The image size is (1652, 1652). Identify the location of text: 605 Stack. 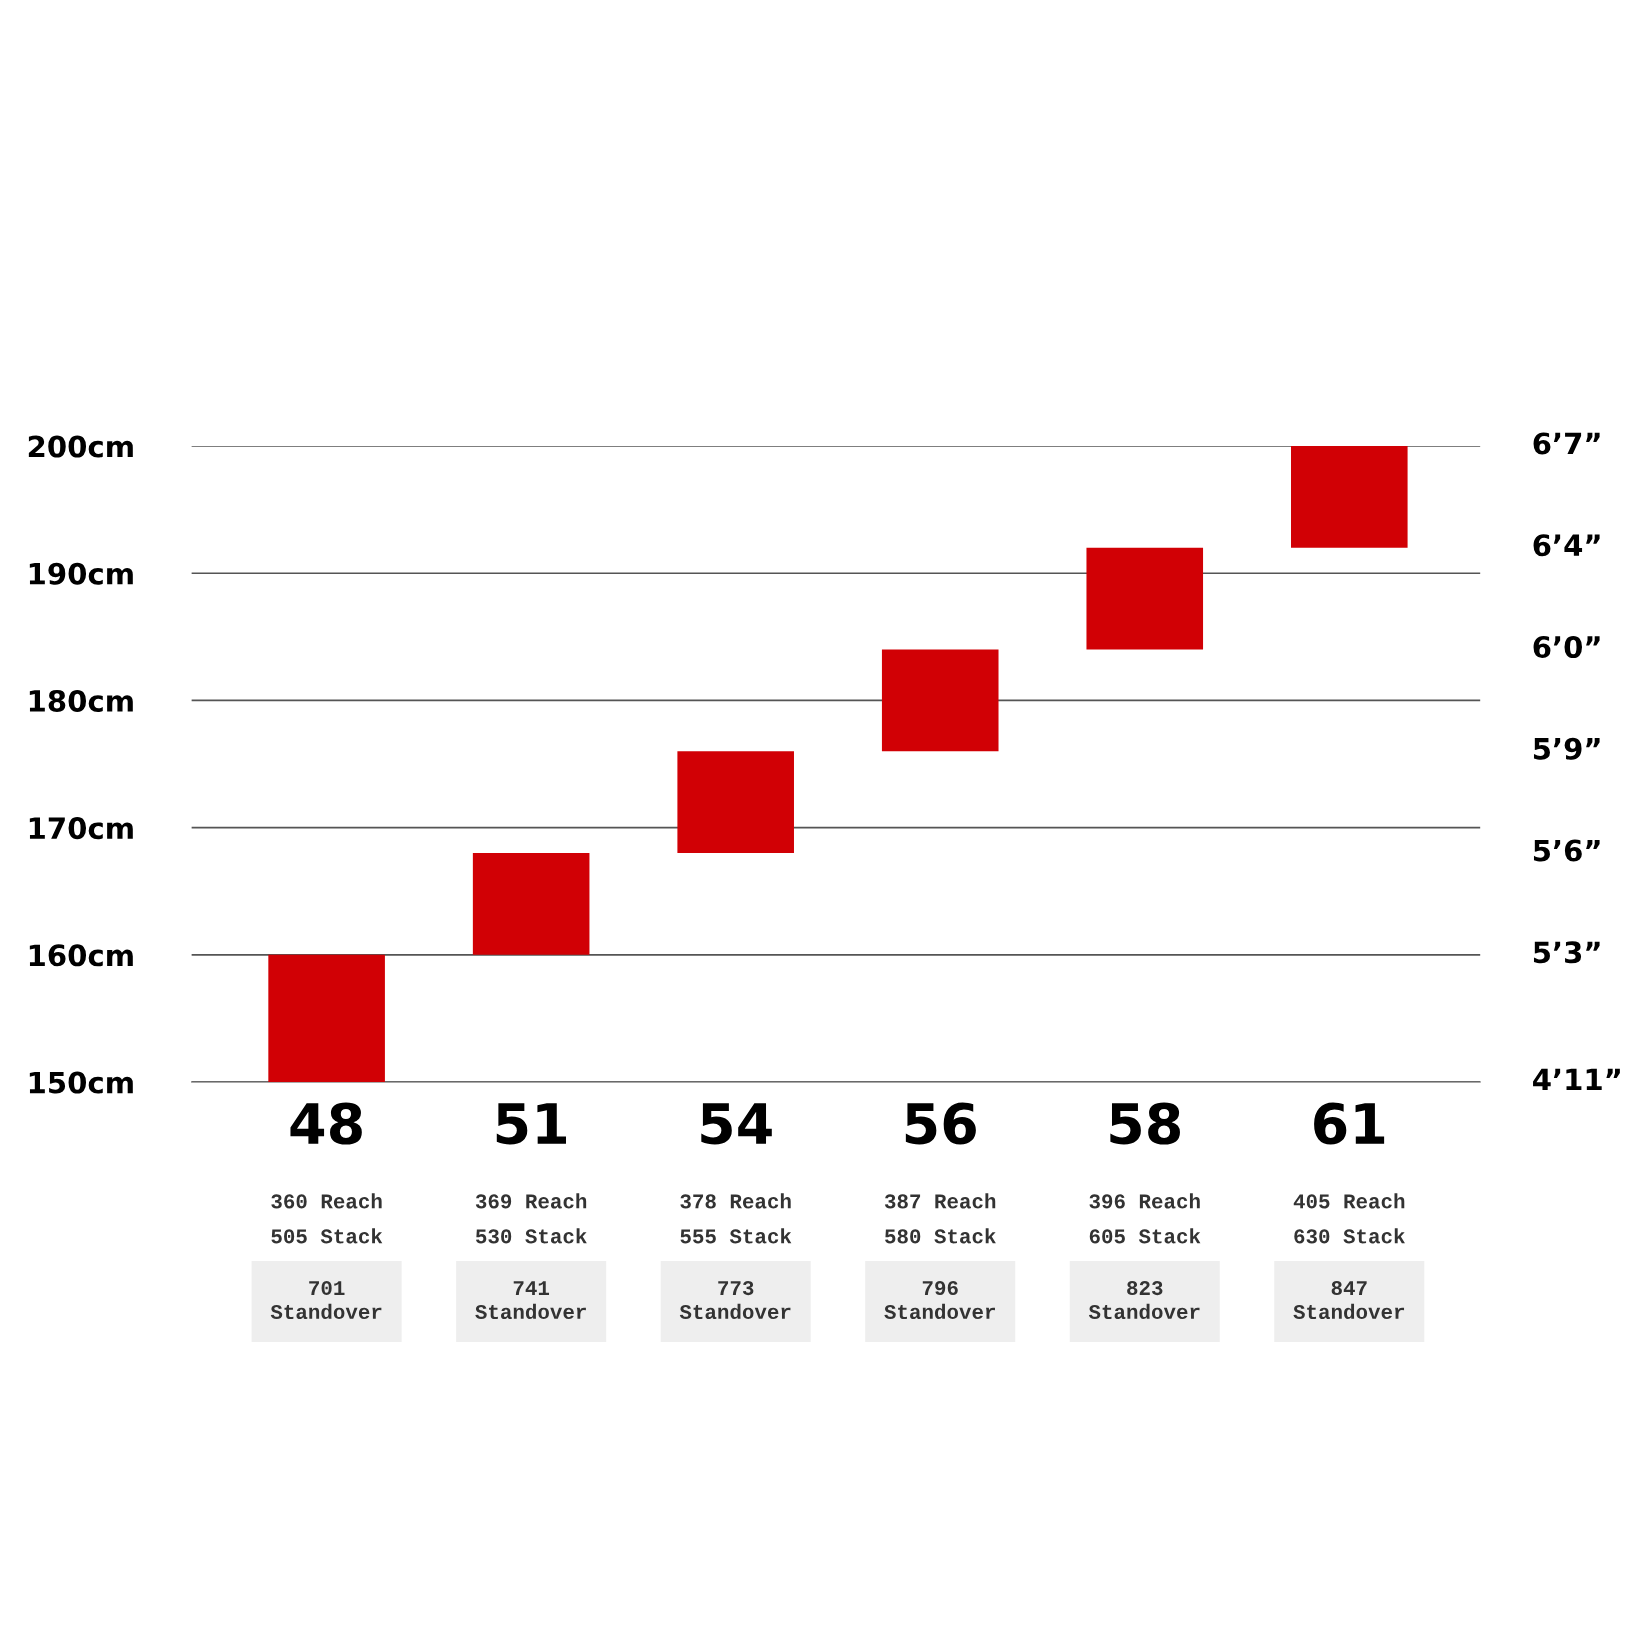
(1145, 1236).